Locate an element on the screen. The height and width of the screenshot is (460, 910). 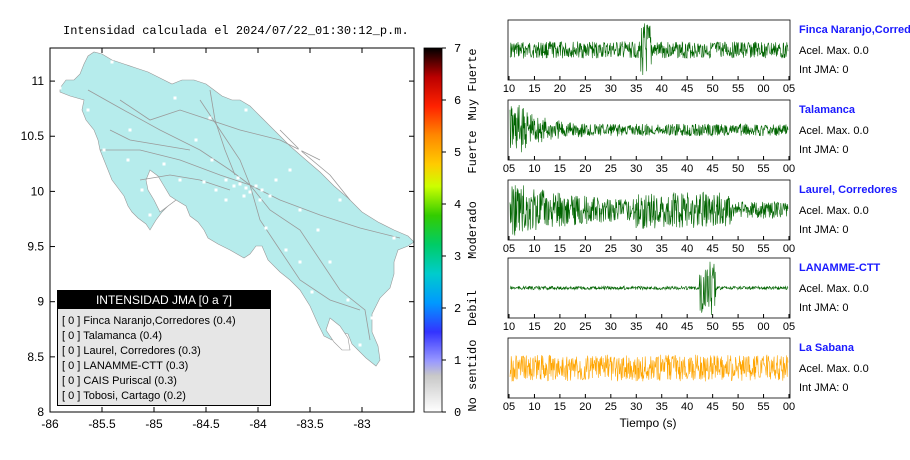
legend-title: INTENSIDAD JMA [0 a 7] is located at coordinates (164, 300).